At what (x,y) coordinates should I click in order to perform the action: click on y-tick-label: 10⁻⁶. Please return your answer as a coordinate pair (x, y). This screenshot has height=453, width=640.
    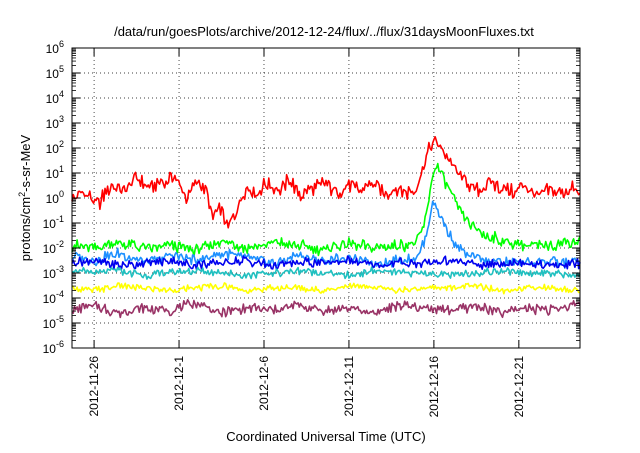
    Looking at the image, I should click on (53, 347).